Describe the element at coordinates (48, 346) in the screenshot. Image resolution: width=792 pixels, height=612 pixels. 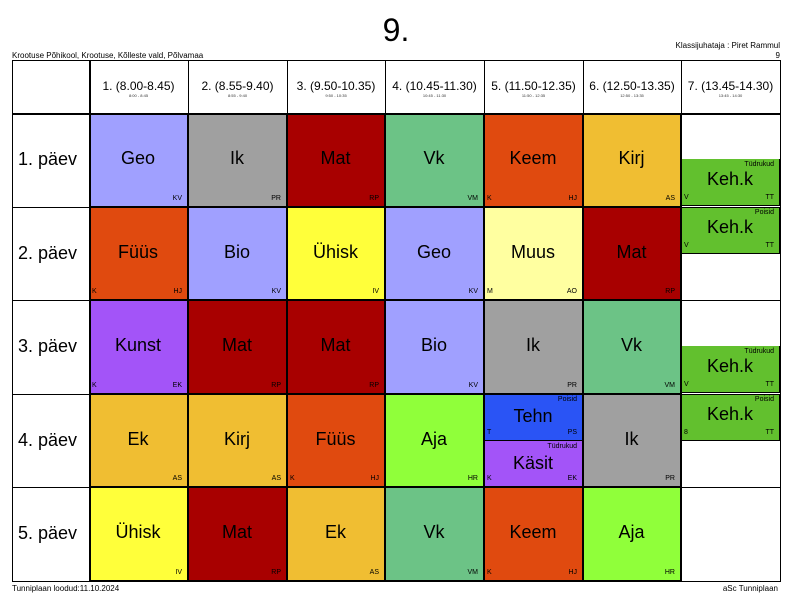
I see `day-label: 3. päev` at that location.